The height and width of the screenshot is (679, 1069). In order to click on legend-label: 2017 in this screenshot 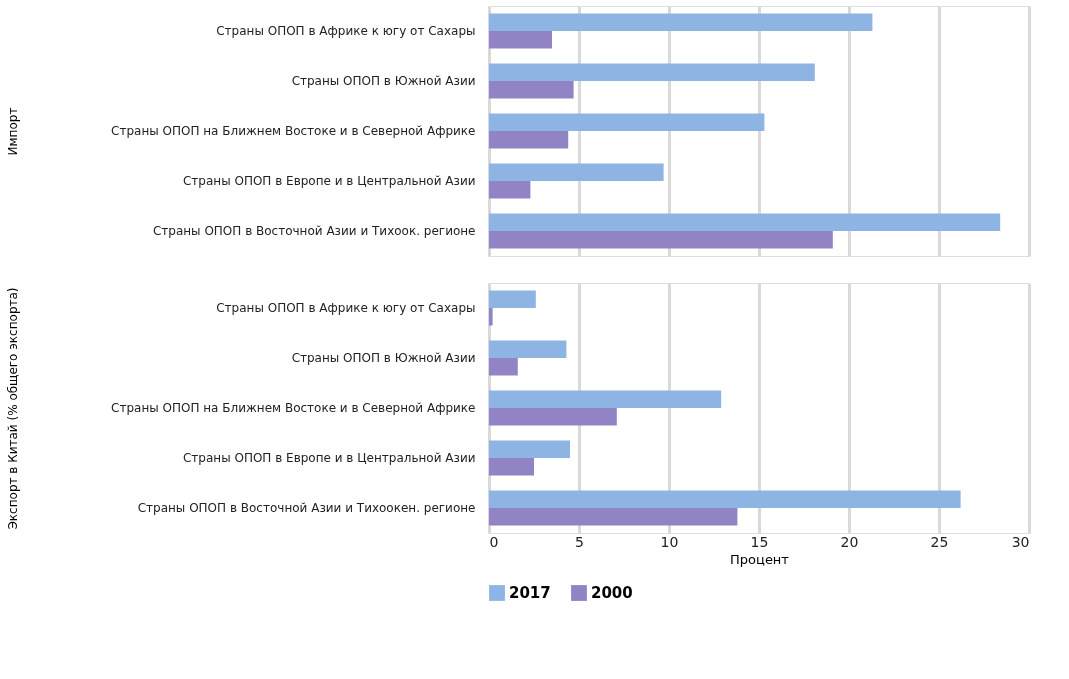, I will do `click(530, 593)`.